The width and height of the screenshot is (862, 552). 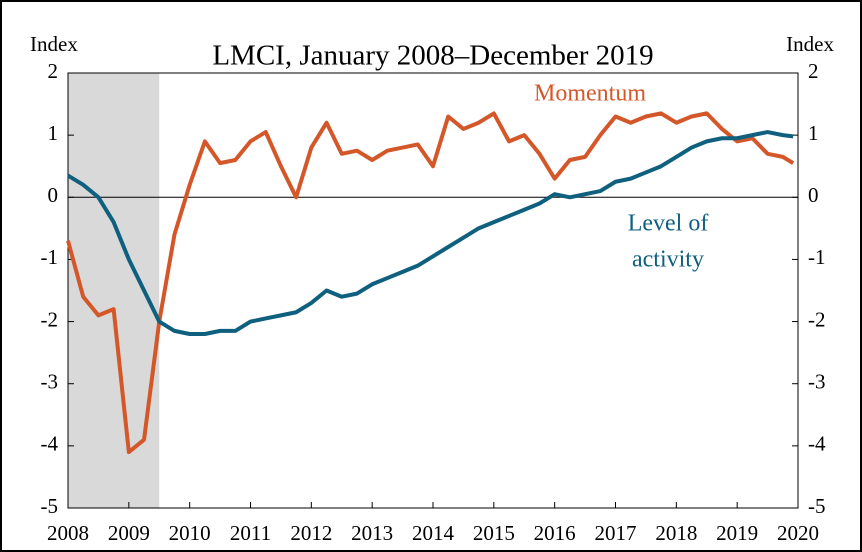 I want to click on series-annotation: Level of, so click(x=668, y=224).